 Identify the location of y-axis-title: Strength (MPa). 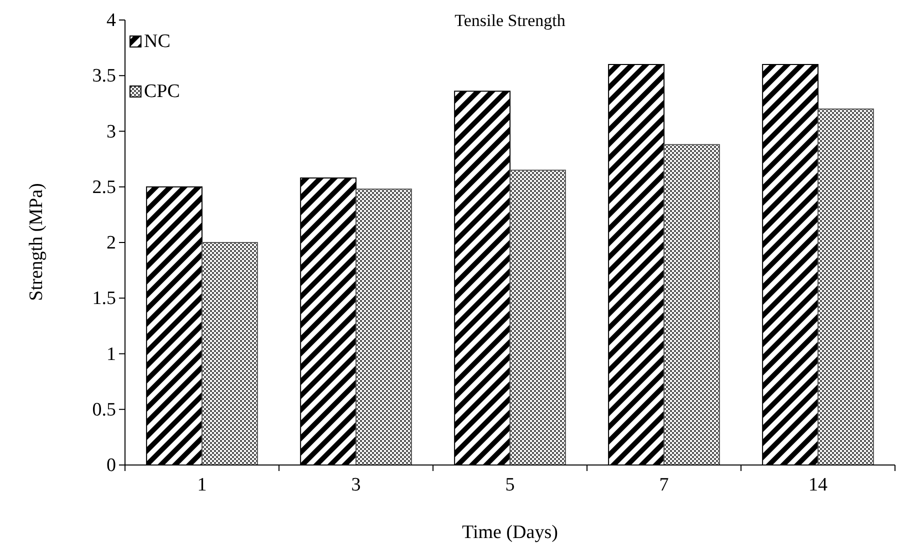
(36, 242).